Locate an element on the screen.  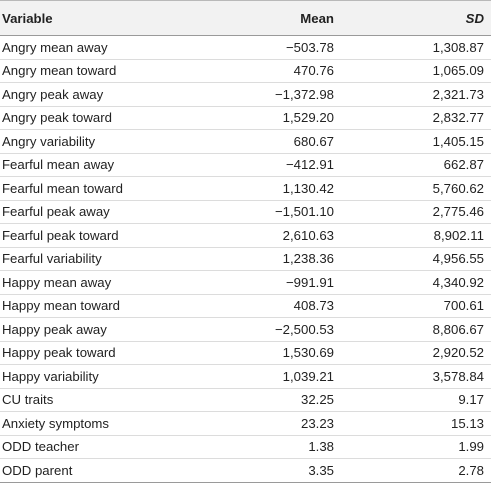
table-row: Happy peak away −2,500.53 8,806.67 is located at coordinates (245, 329).